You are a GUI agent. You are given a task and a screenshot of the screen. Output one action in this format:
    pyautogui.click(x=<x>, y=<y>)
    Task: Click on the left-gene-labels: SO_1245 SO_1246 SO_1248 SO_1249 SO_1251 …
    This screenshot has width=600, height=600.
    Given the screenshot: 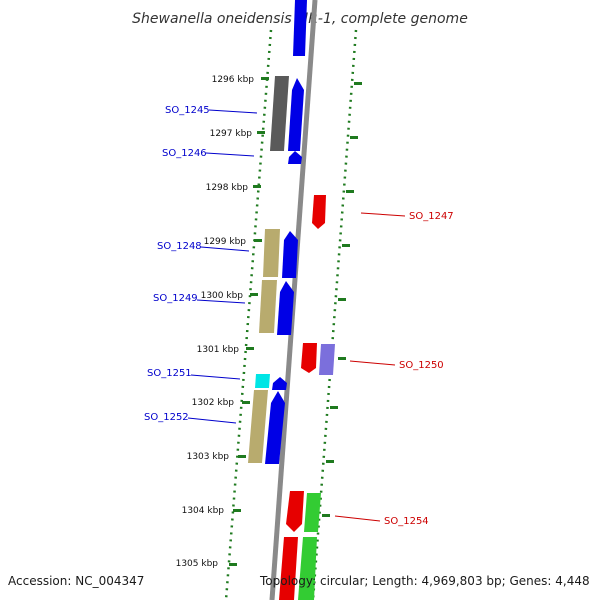 What is the action you would take?
    pyautogui.click(x=201, y=264)
    